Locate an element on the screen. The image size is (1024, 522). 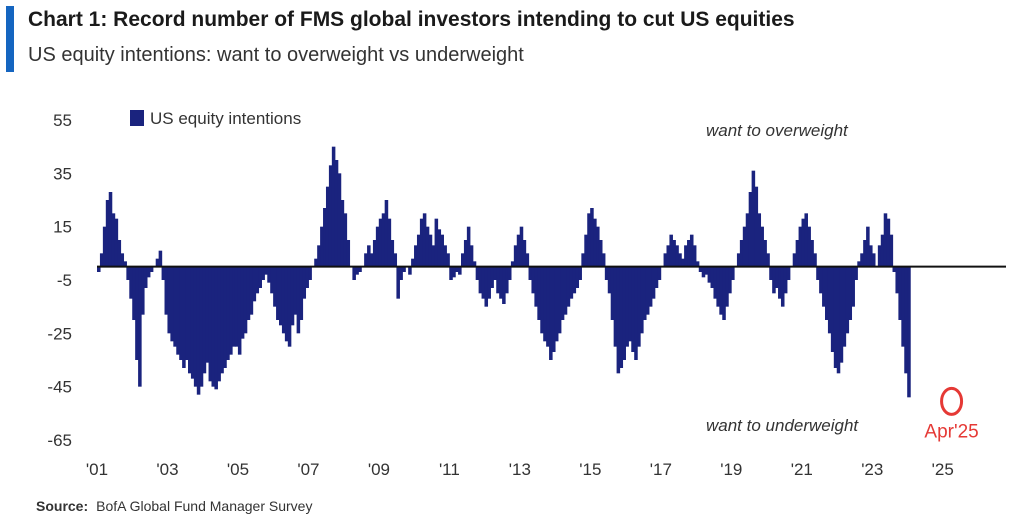
x-tick-label: '23 is located at coordinates (872, 469).